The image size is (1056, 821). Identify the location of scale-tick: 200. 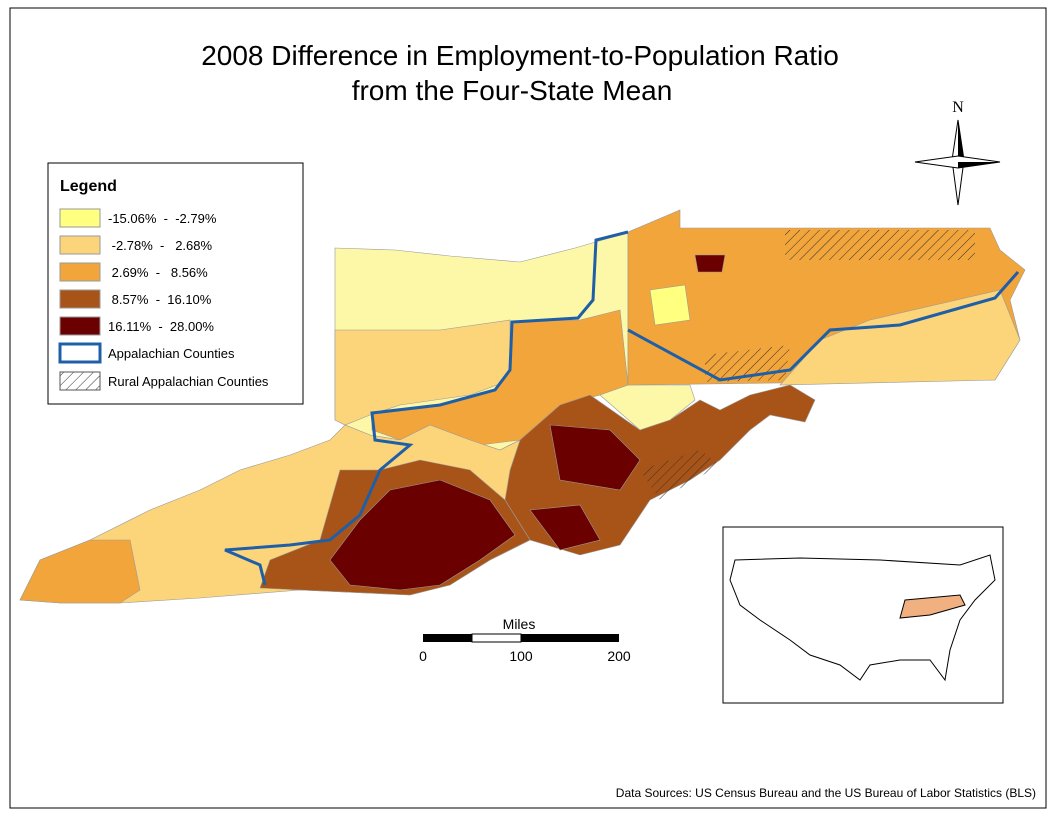
(619, 656).